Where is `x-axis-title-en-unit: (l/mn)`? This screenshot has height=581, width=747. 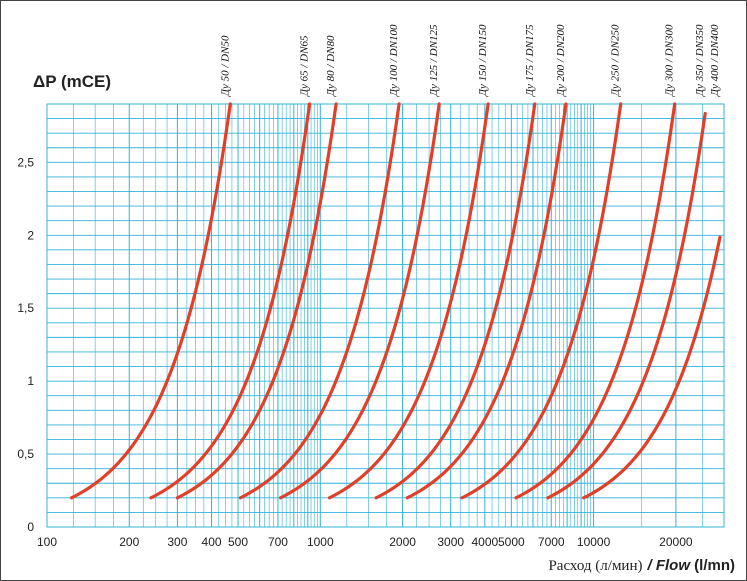 x-axis-title-en-unit: (l/mn) is located at coordinates (712, 565).